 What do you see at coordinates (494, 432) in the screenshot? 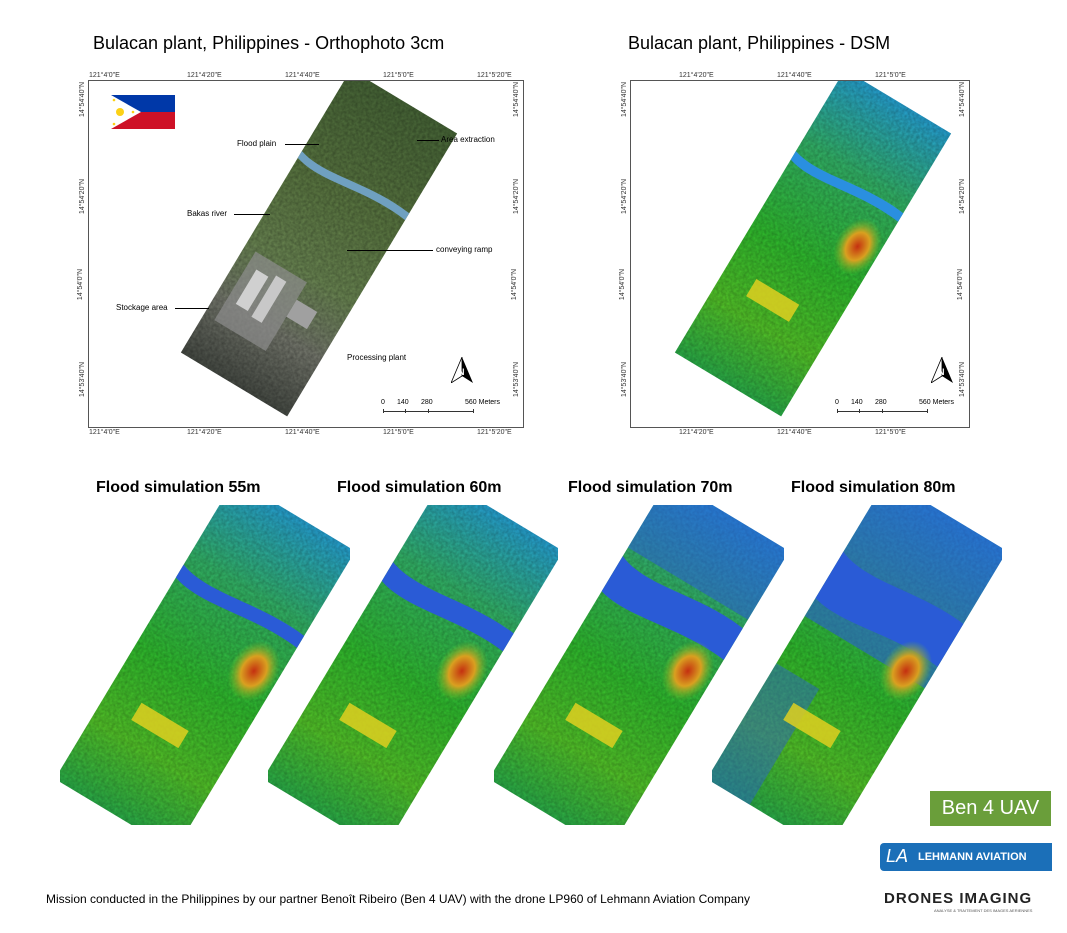
I see `ortho-bottom-coord: 121°5'20"E` at bounding box center [494, 432].